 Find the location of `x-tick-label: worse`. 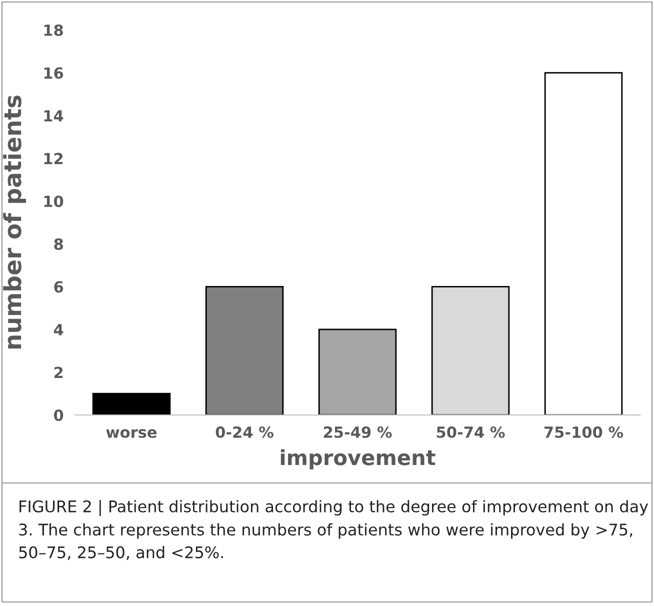

x-tick-label: worse is located at coordinates (131, 433).